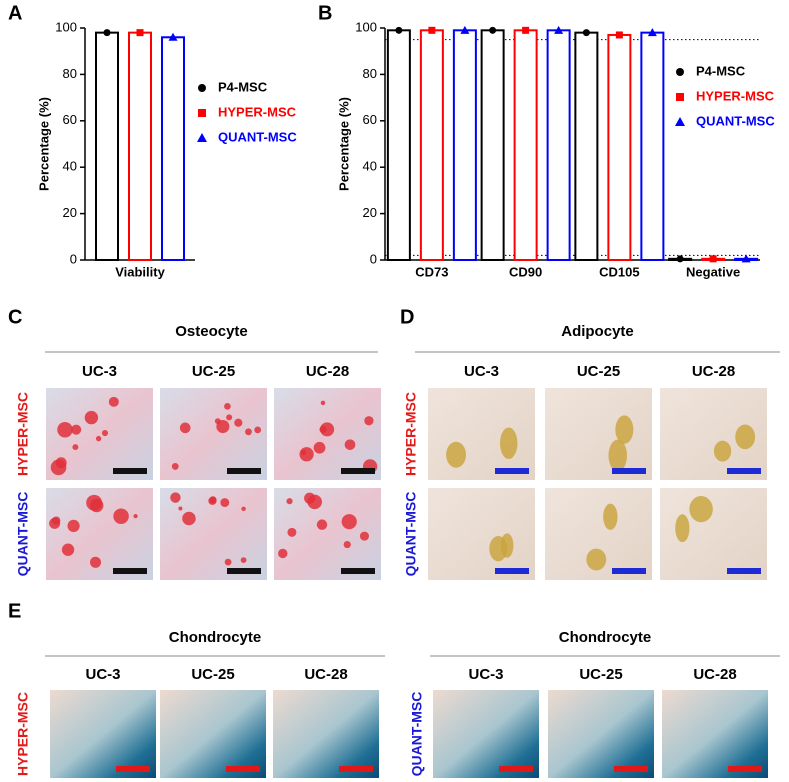 This screenshot has height=782, width=789. What do you see at coordinates (211, 331) in the screenshot?
I see `panel-title: Osteocyte` at bounding box center [211, 331].